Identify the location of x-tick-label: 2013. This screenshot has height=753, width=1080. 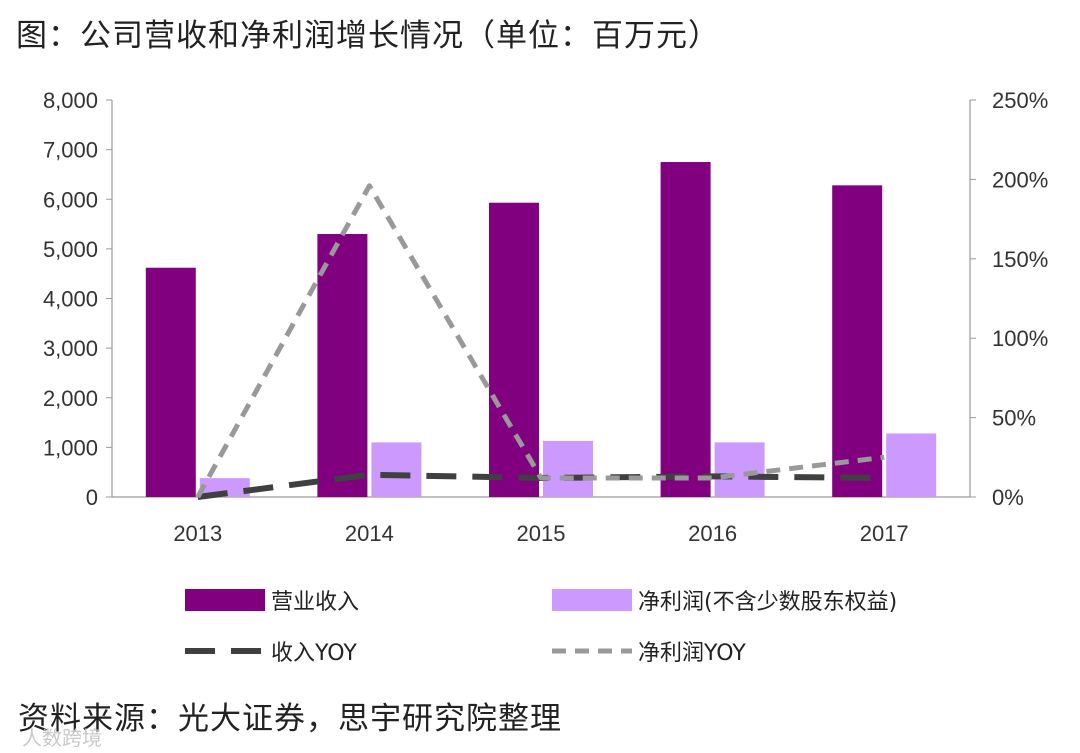
(197, 533).